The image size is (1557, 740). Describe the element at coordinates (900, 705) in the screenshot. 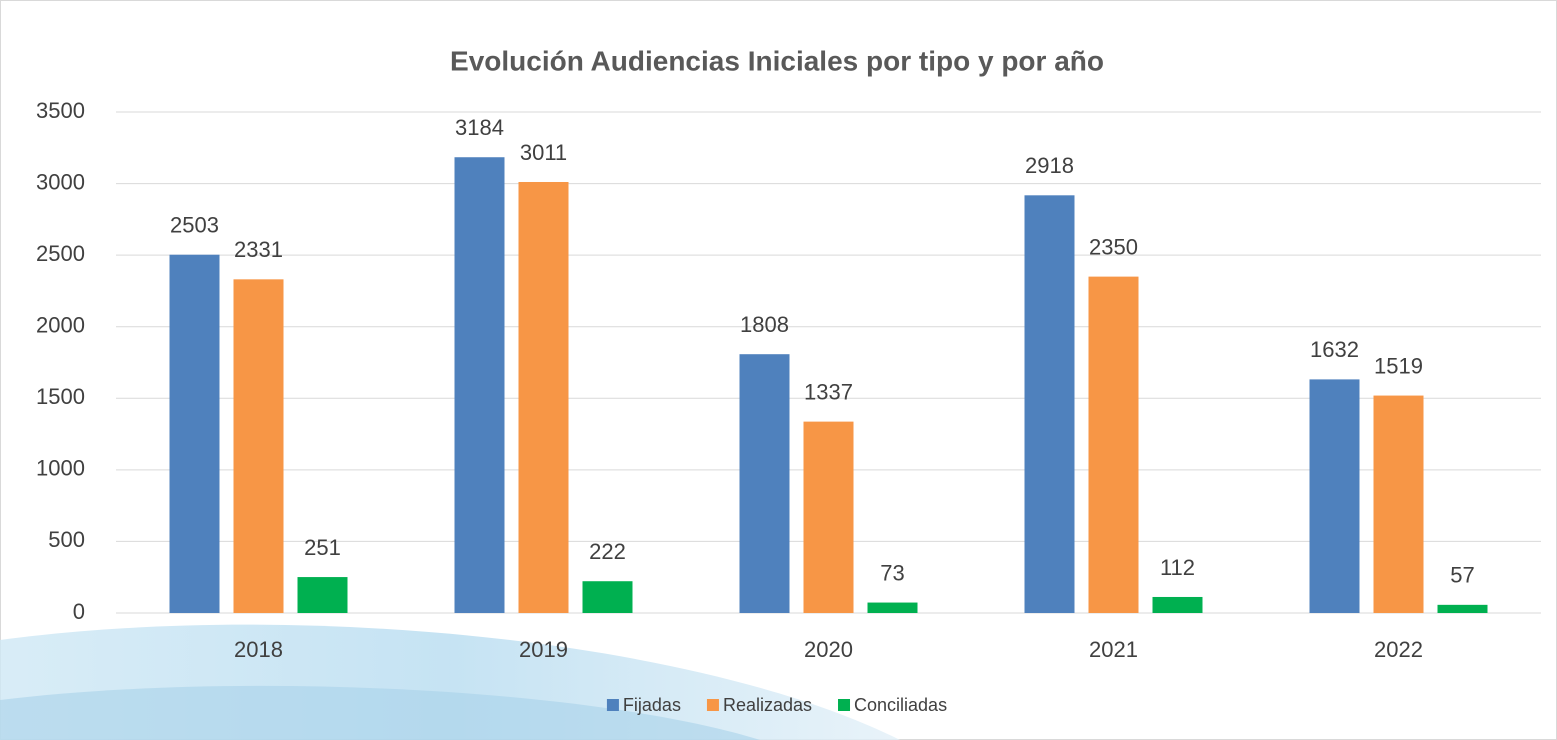

I see `legend-label: Conciliadas` at that location.